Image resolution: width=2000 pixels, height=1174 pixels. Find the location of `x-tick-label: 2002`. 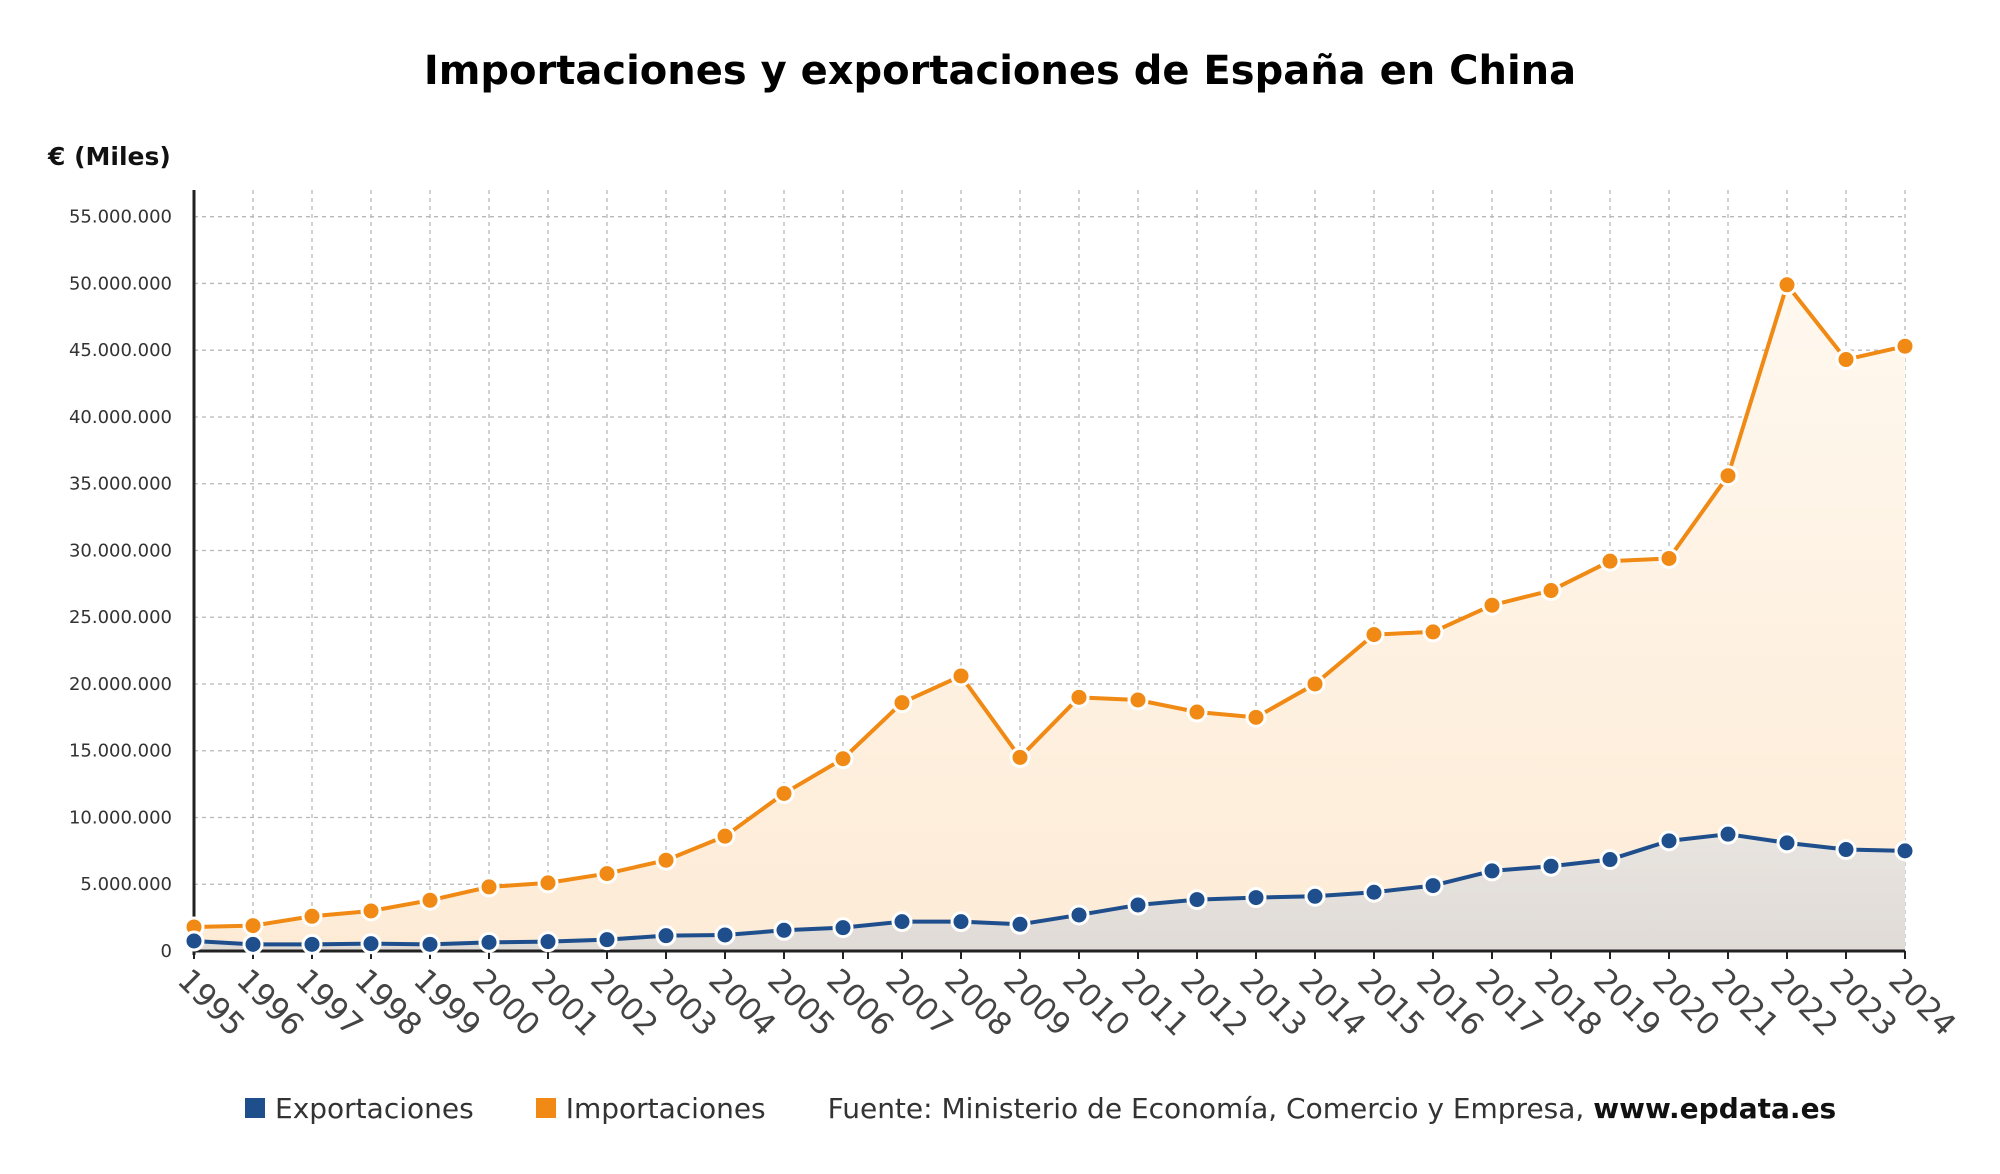

x-tick-label: 2002 is located at coordinates (623, 1002).